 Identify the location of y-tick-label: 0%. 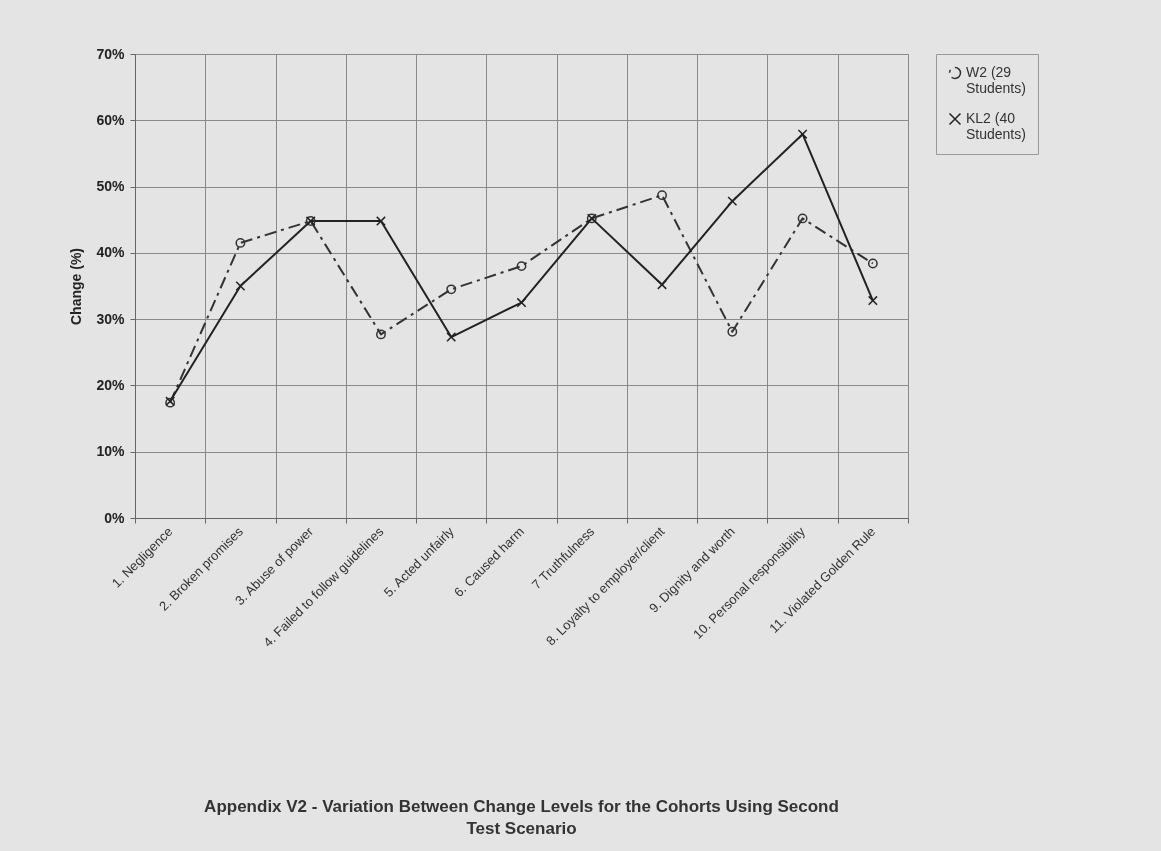
(115, 517).